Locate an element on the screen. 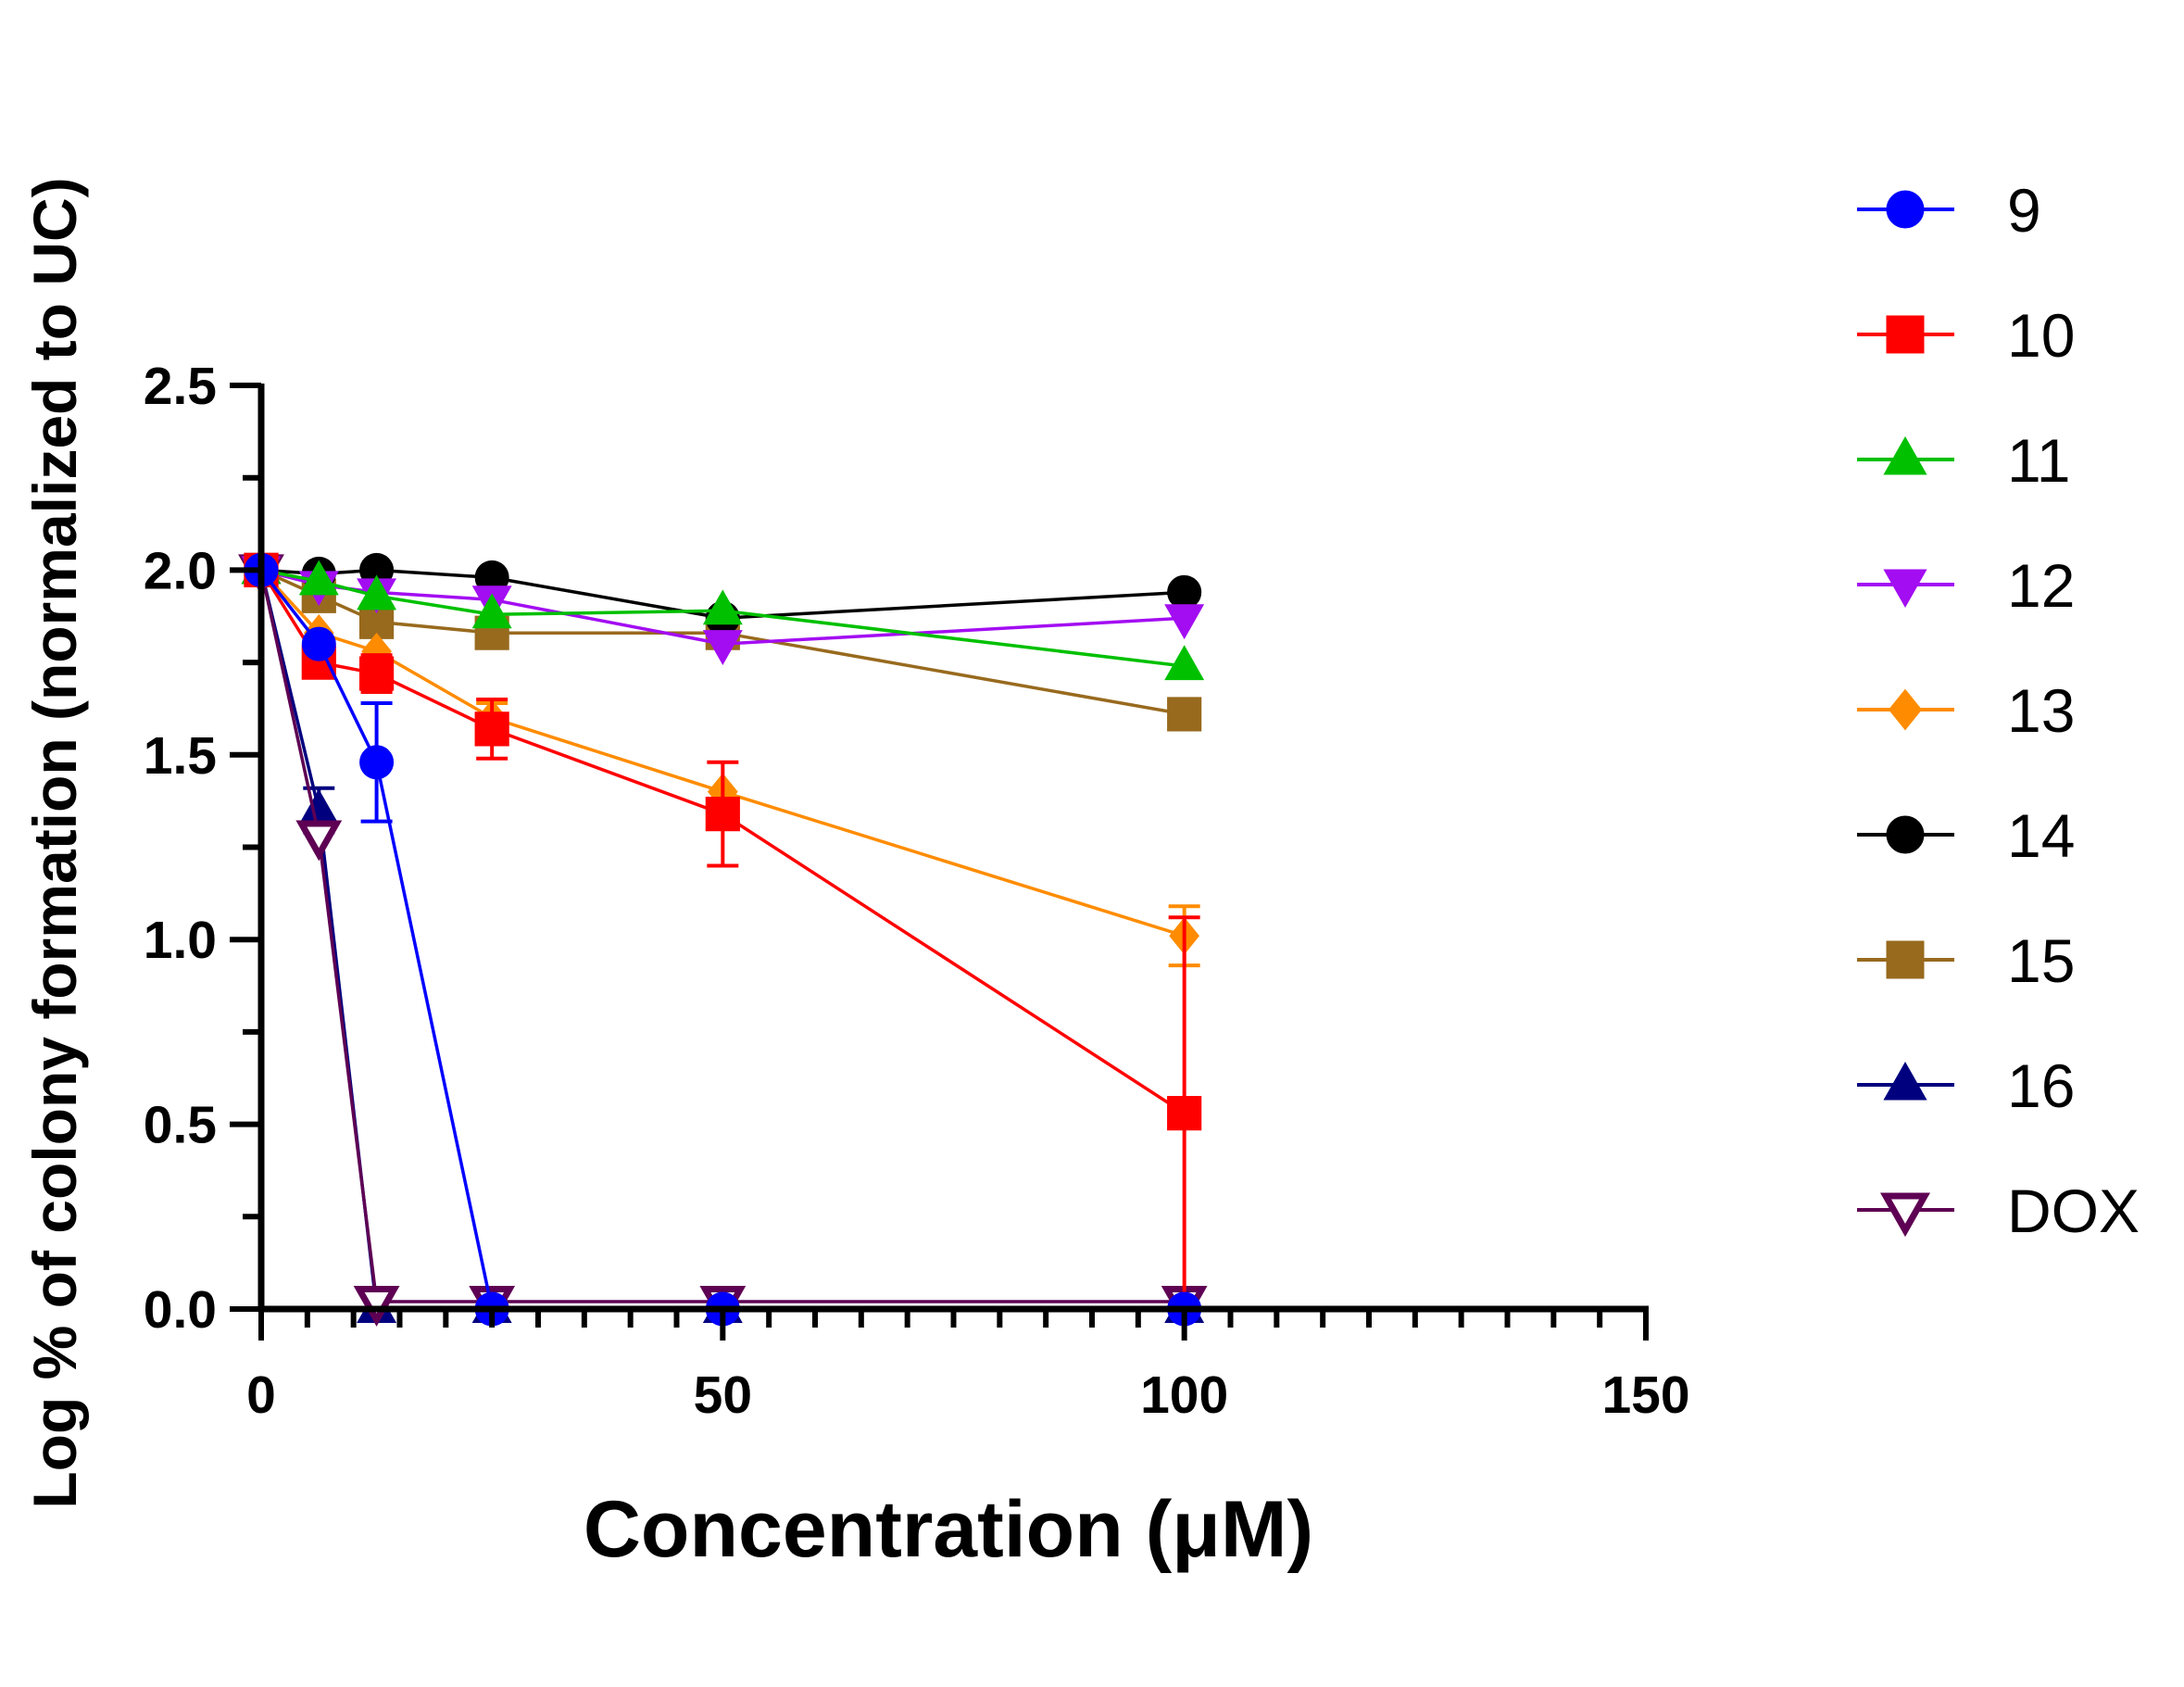  legend-item-12: 12 is located at coordinates (1966, 585).